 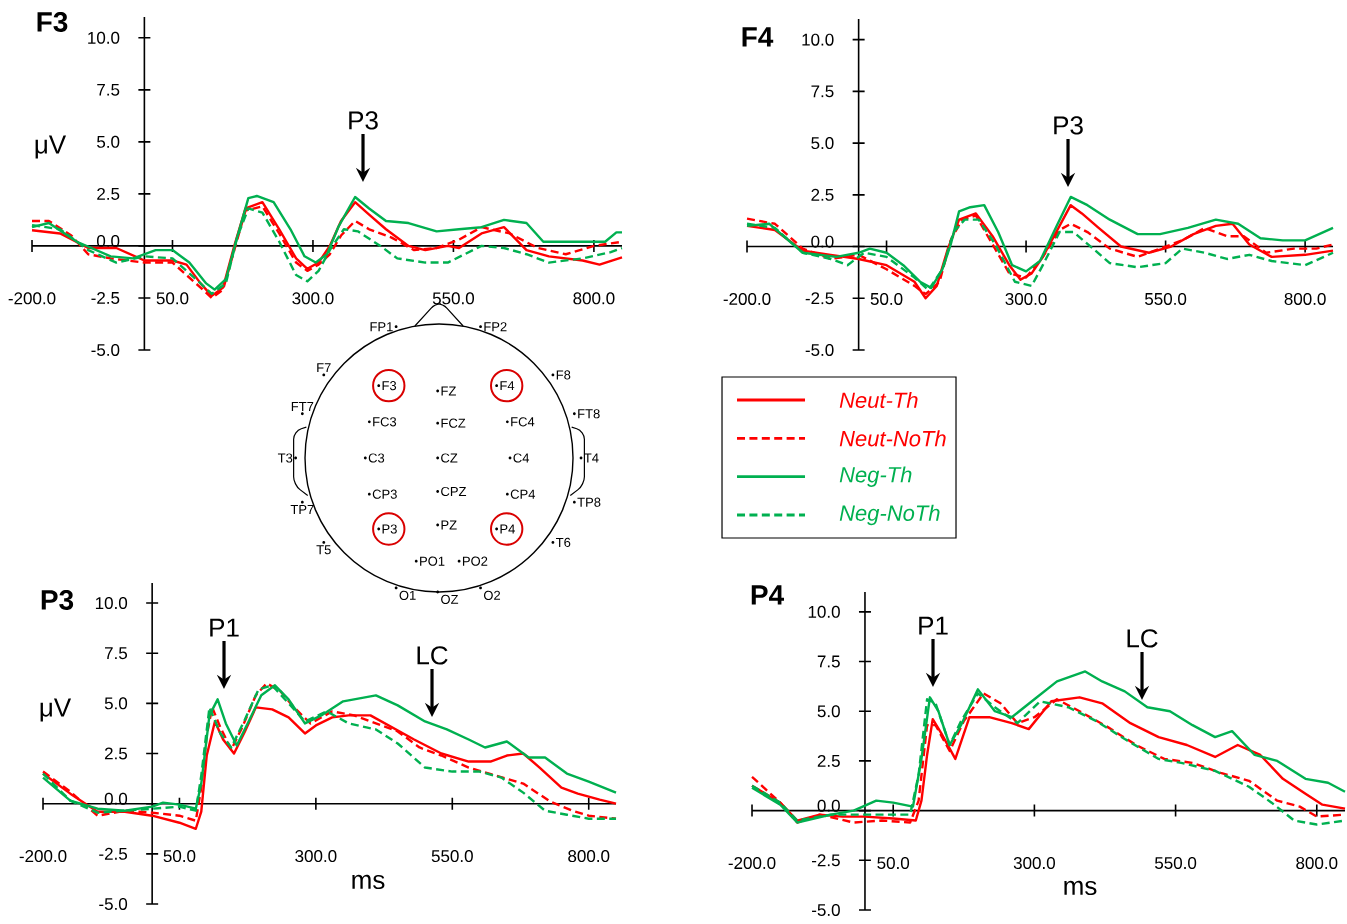 What do you see at coordinates (892, 438) in the screenshot?
I see `legend-label: Neut-NoTh` at bounding box center [892, 438].